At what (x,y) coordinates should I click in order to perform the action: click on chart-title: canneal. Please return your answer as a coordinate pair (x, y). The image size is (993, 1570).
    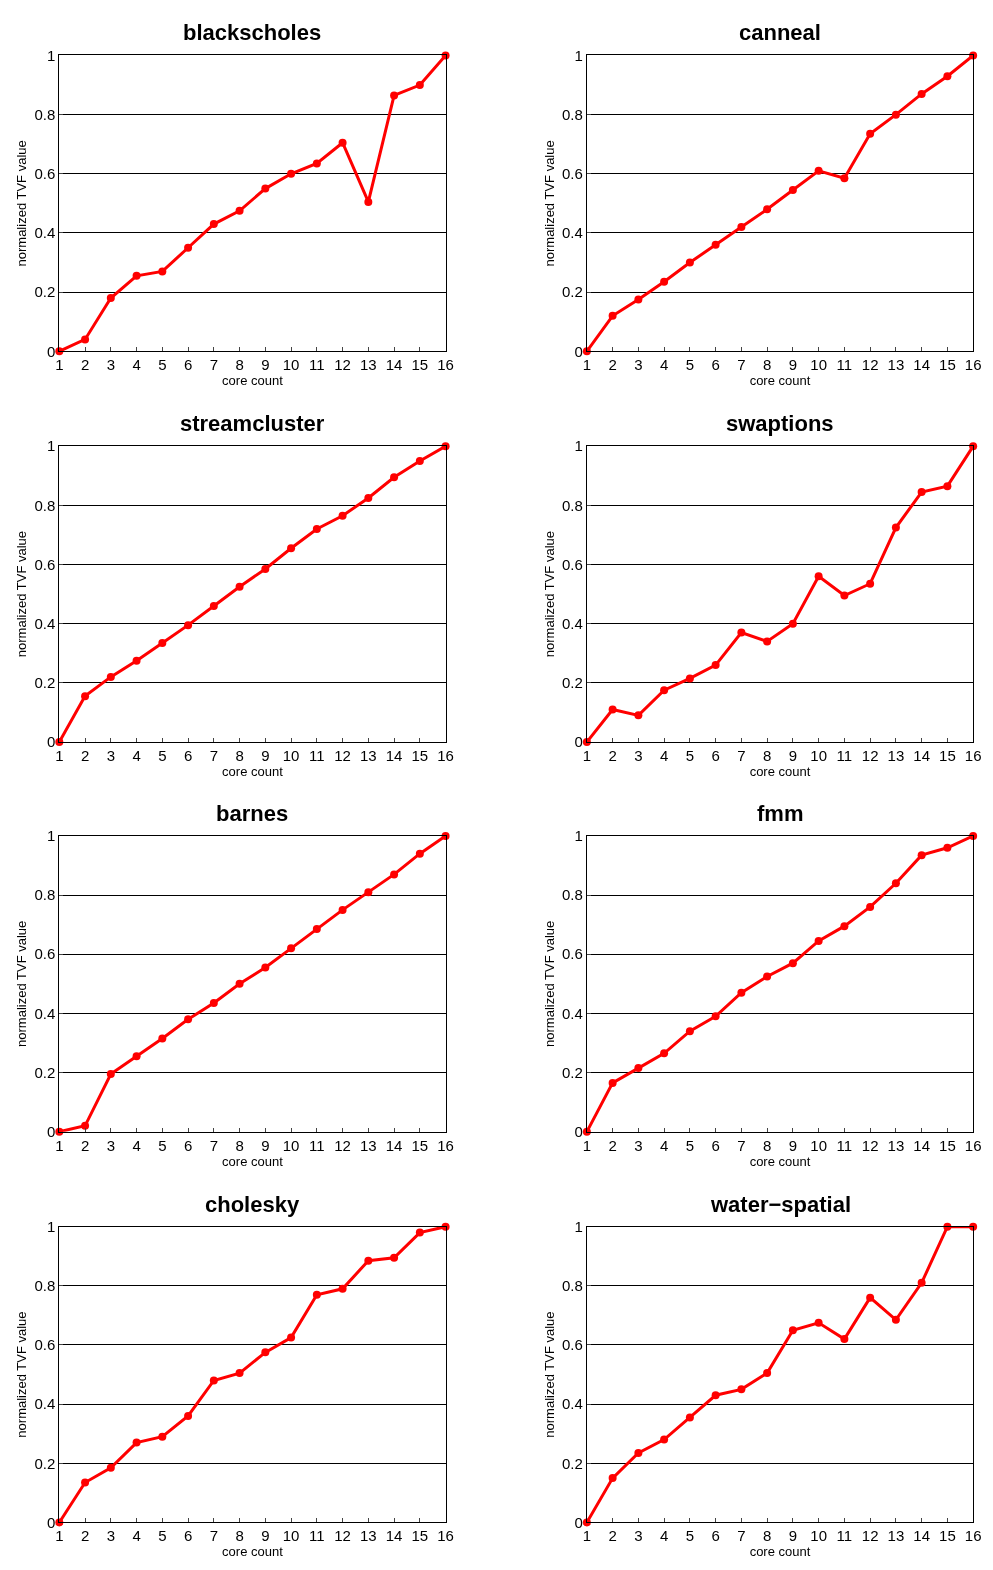
    Looking at the image, I should click on (780, 32).